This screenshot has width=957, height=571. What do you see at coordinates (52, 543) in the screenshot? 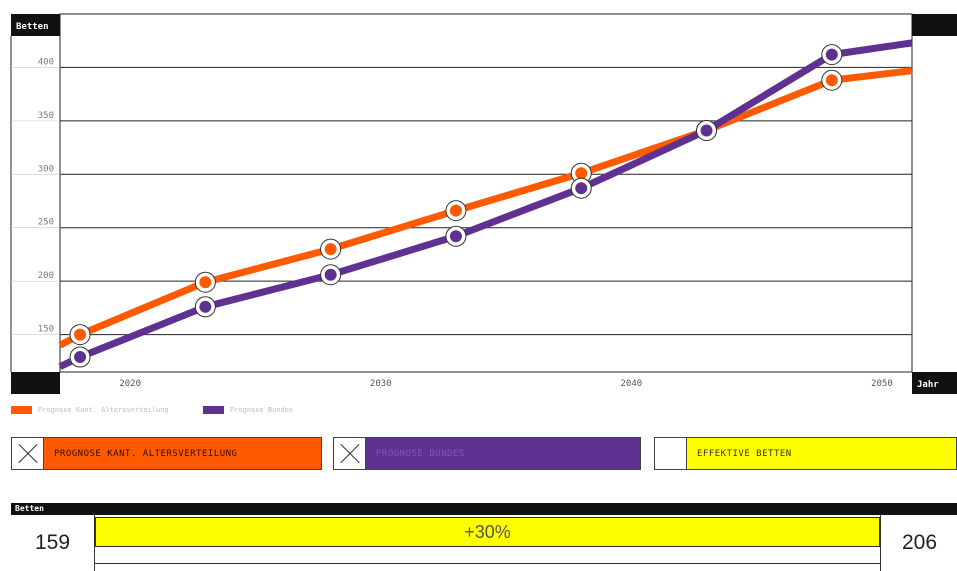
I see `start-value: 159` at bounding box center [52, 543].